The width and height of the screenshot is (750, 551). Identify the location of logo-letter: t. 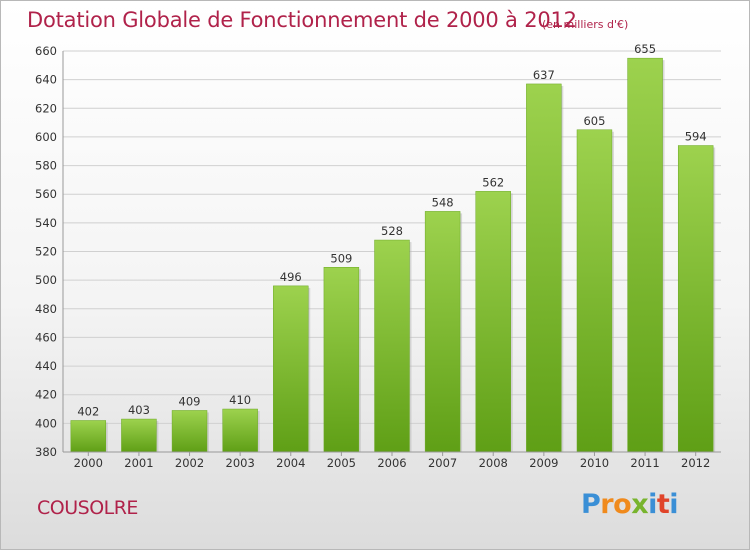
(663, 504).